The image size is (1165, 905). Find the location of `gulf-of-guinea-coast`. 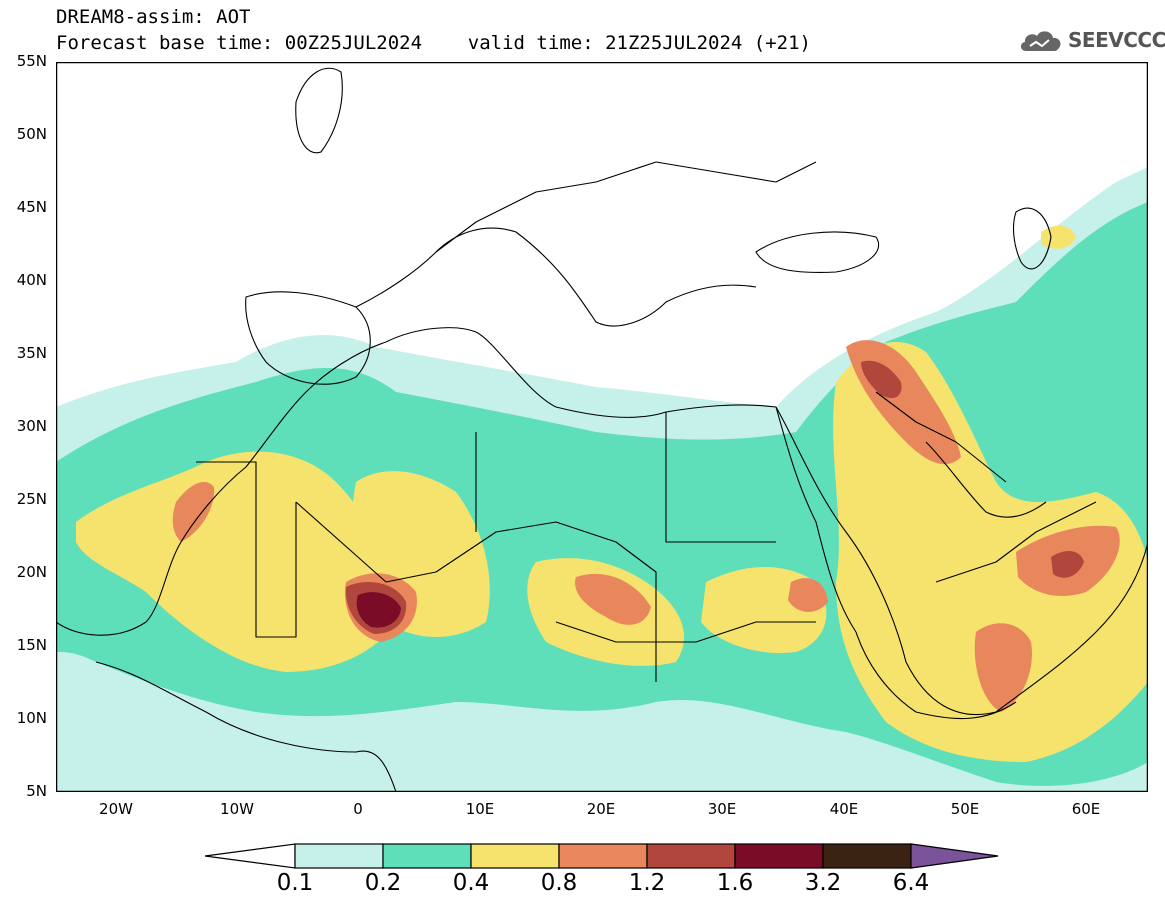

gulf-of-guinea-coast is located at coordinates (246, 726).